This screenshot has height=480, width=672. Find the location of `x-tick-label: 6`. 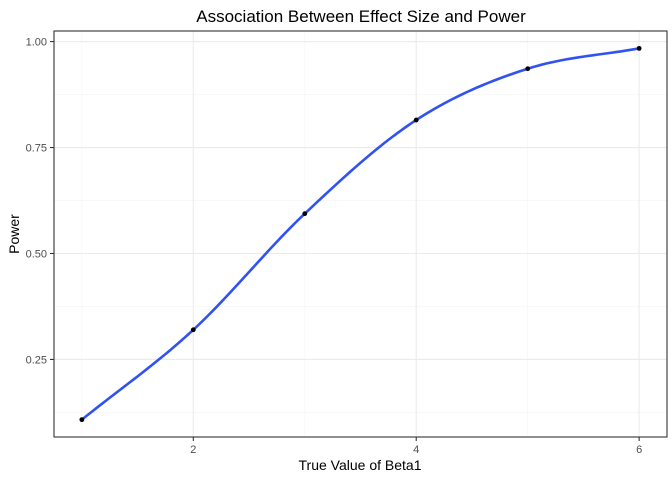

x-tick-label: 6 is located at coordinates (639, 450).